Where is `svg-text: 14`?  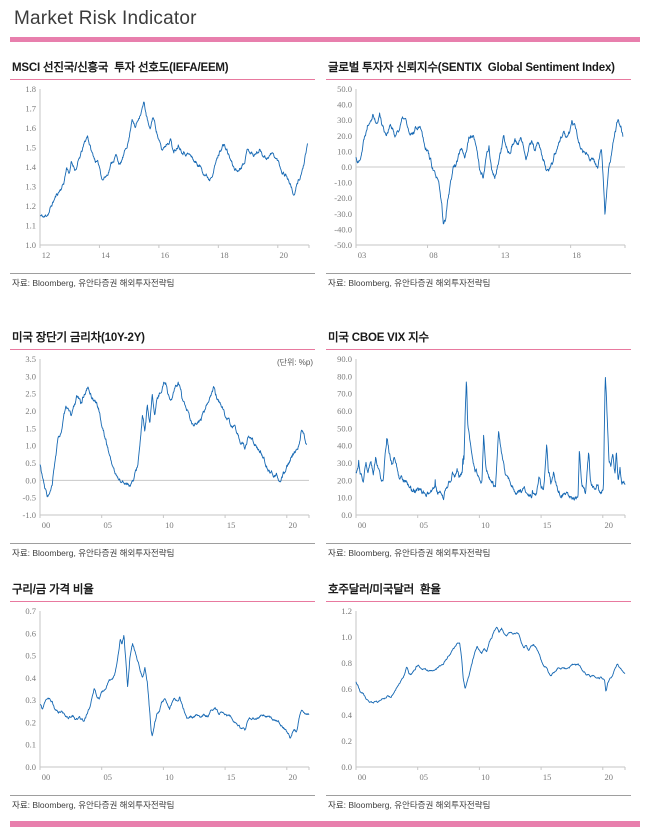 svg-text: 14 is located at coordinates (105, 255).